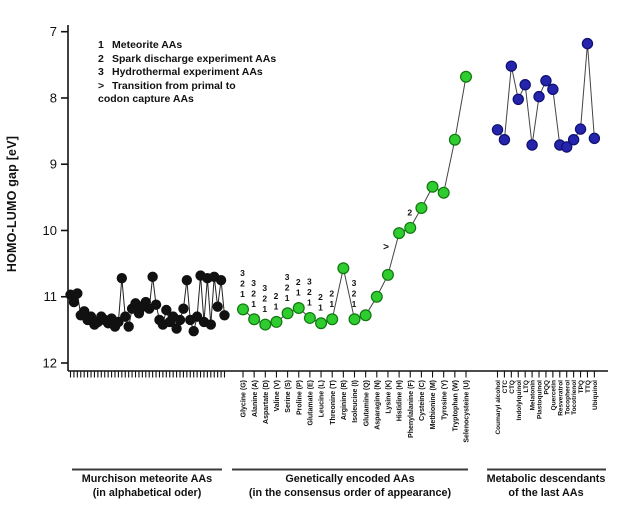 This screenshot has width=640, height=515. Describe the element at coordinates (411, 409) in the screenshot. I see `x-tick-label: Phenylalanine (F)` at that location.